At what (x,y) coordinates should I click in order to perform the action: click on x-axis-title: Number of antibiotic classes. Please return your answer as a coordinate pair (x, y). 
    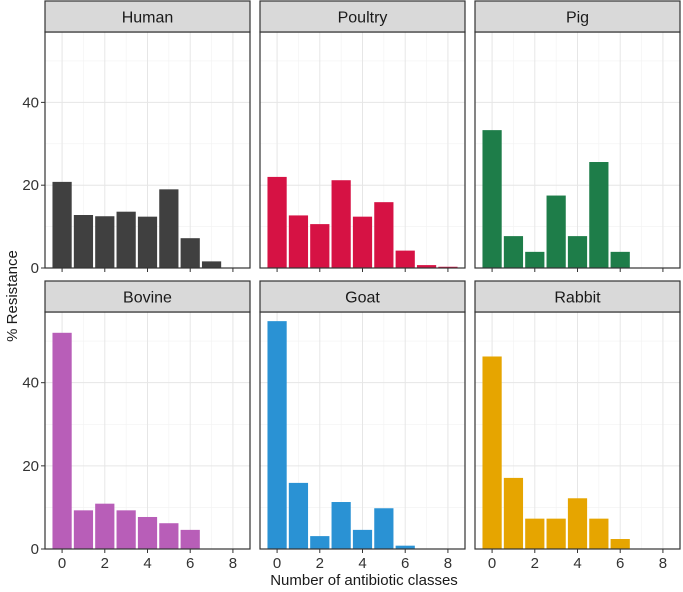
    Looking at the image, I should click on (364, 580).